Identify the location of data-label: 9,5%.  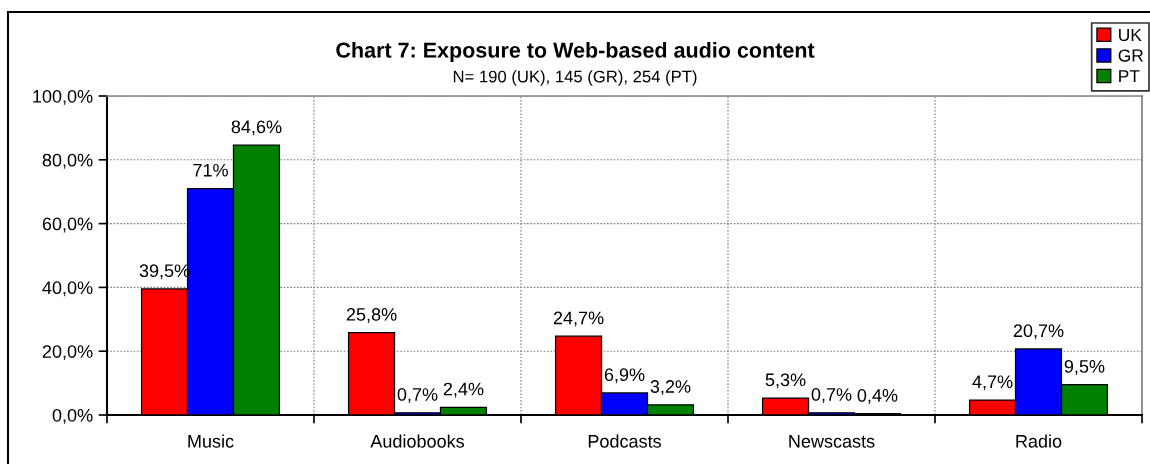
(1084, 367).